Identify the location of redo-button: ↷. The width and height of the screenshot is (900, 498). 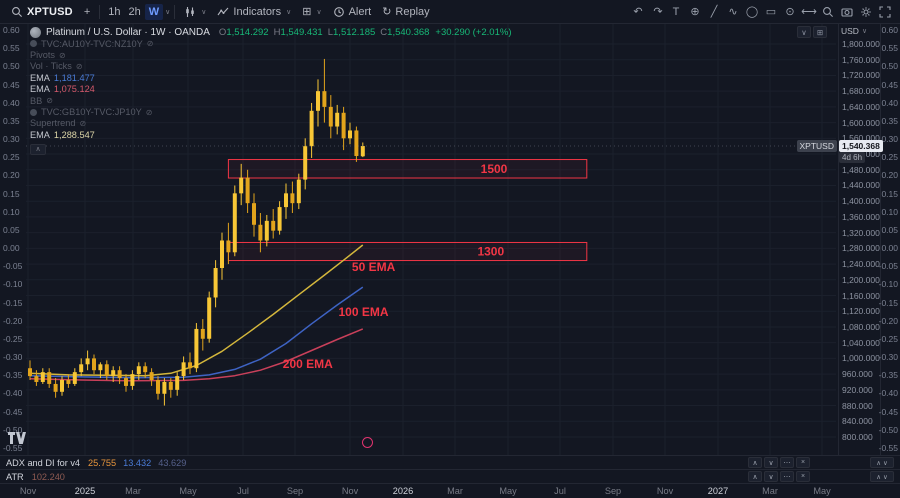
(658, 12).